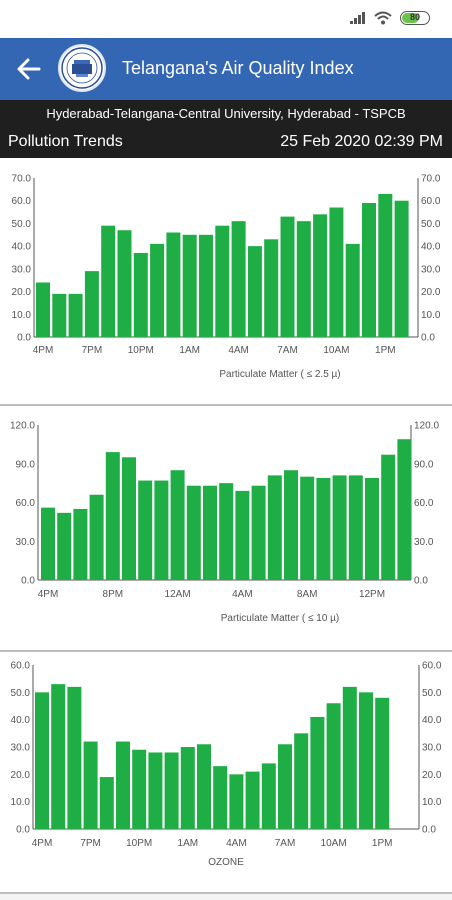  What do you see at coordinates (21, 666) in the screenshot?
I see `ozone-y-tick-left: 60.0` at bounding box center [21, 666].